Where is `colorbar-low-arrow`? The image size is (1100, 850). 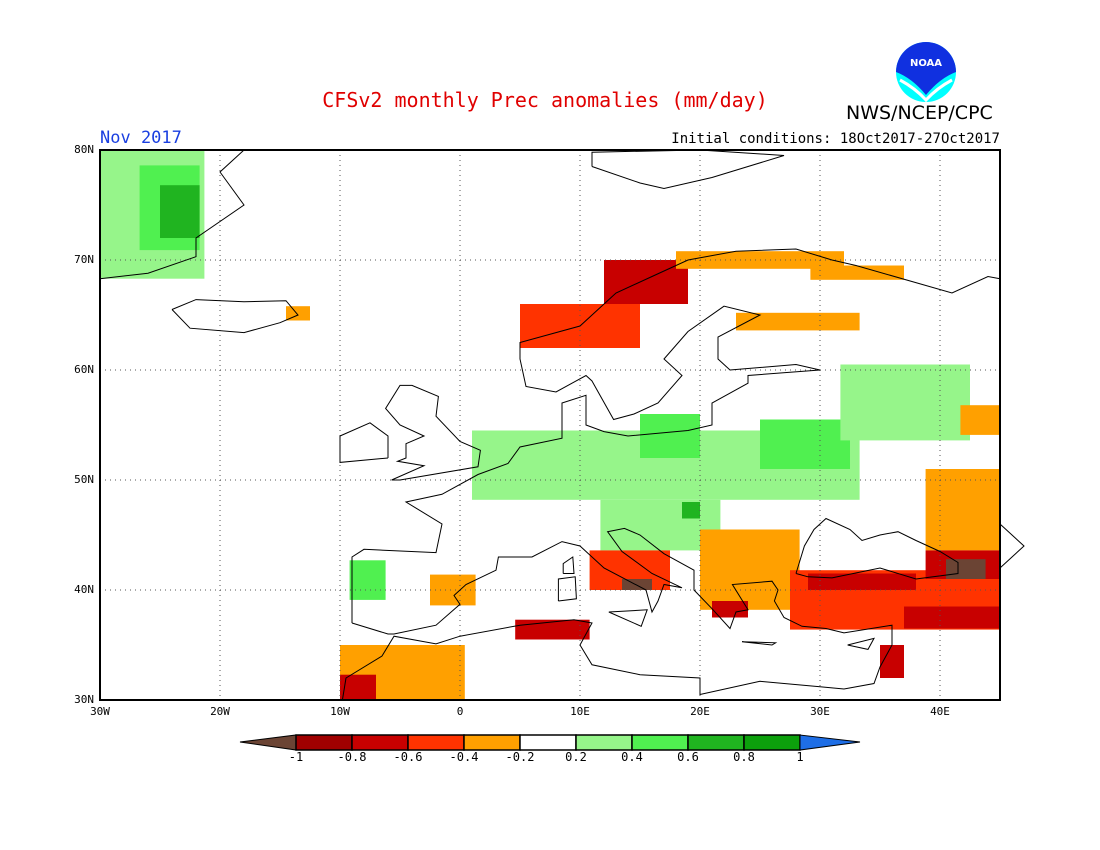 colorbar-low-arrow is located at coordinates (268, 742).